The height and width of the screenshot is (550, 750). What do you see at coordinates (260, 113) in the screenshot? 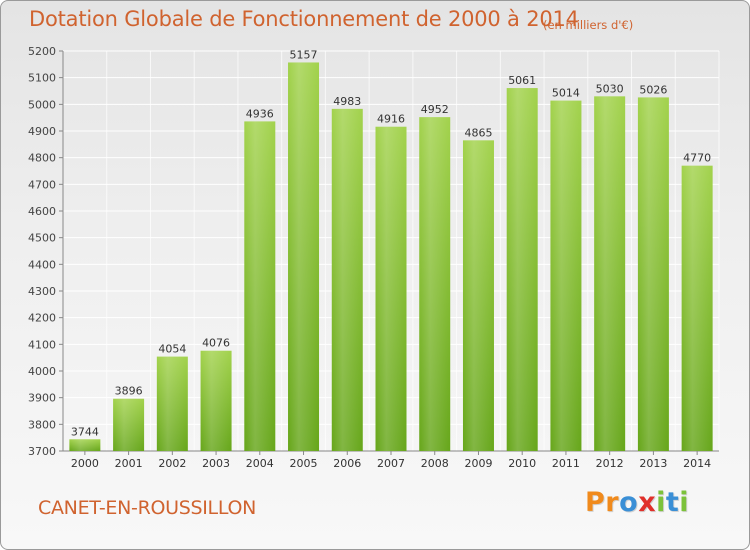
I see `bar-value-label: 4936` at bounding box center [260, 113].